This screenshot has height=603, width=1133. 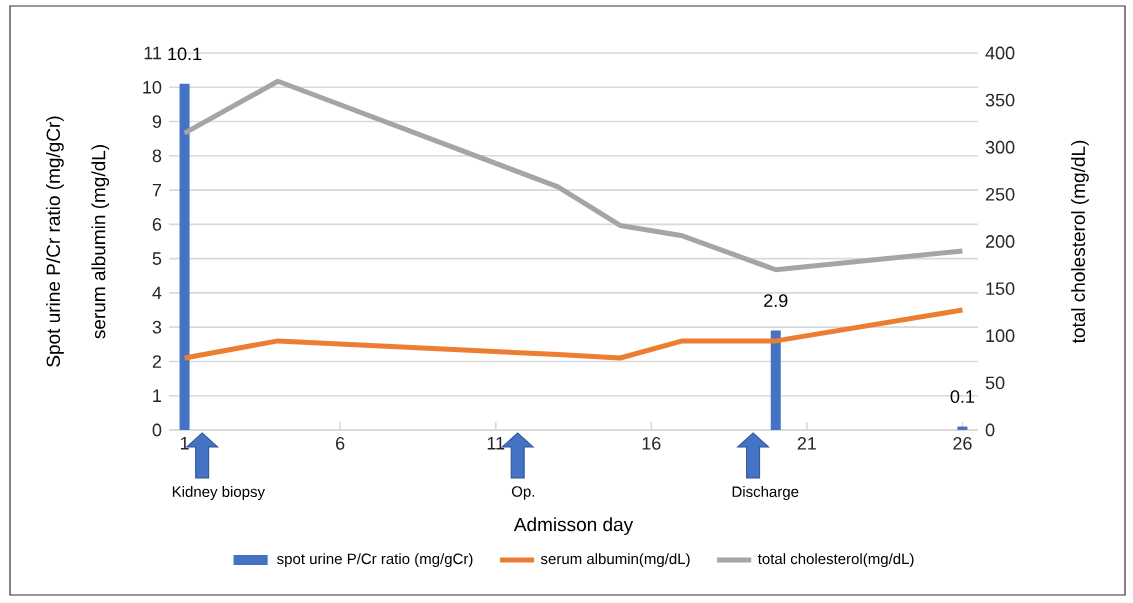 What do you see at coordinates (100, 242) in the screenshot?
I see `text: serum albumin (mg/dL)` at bounding box center [100, 242].